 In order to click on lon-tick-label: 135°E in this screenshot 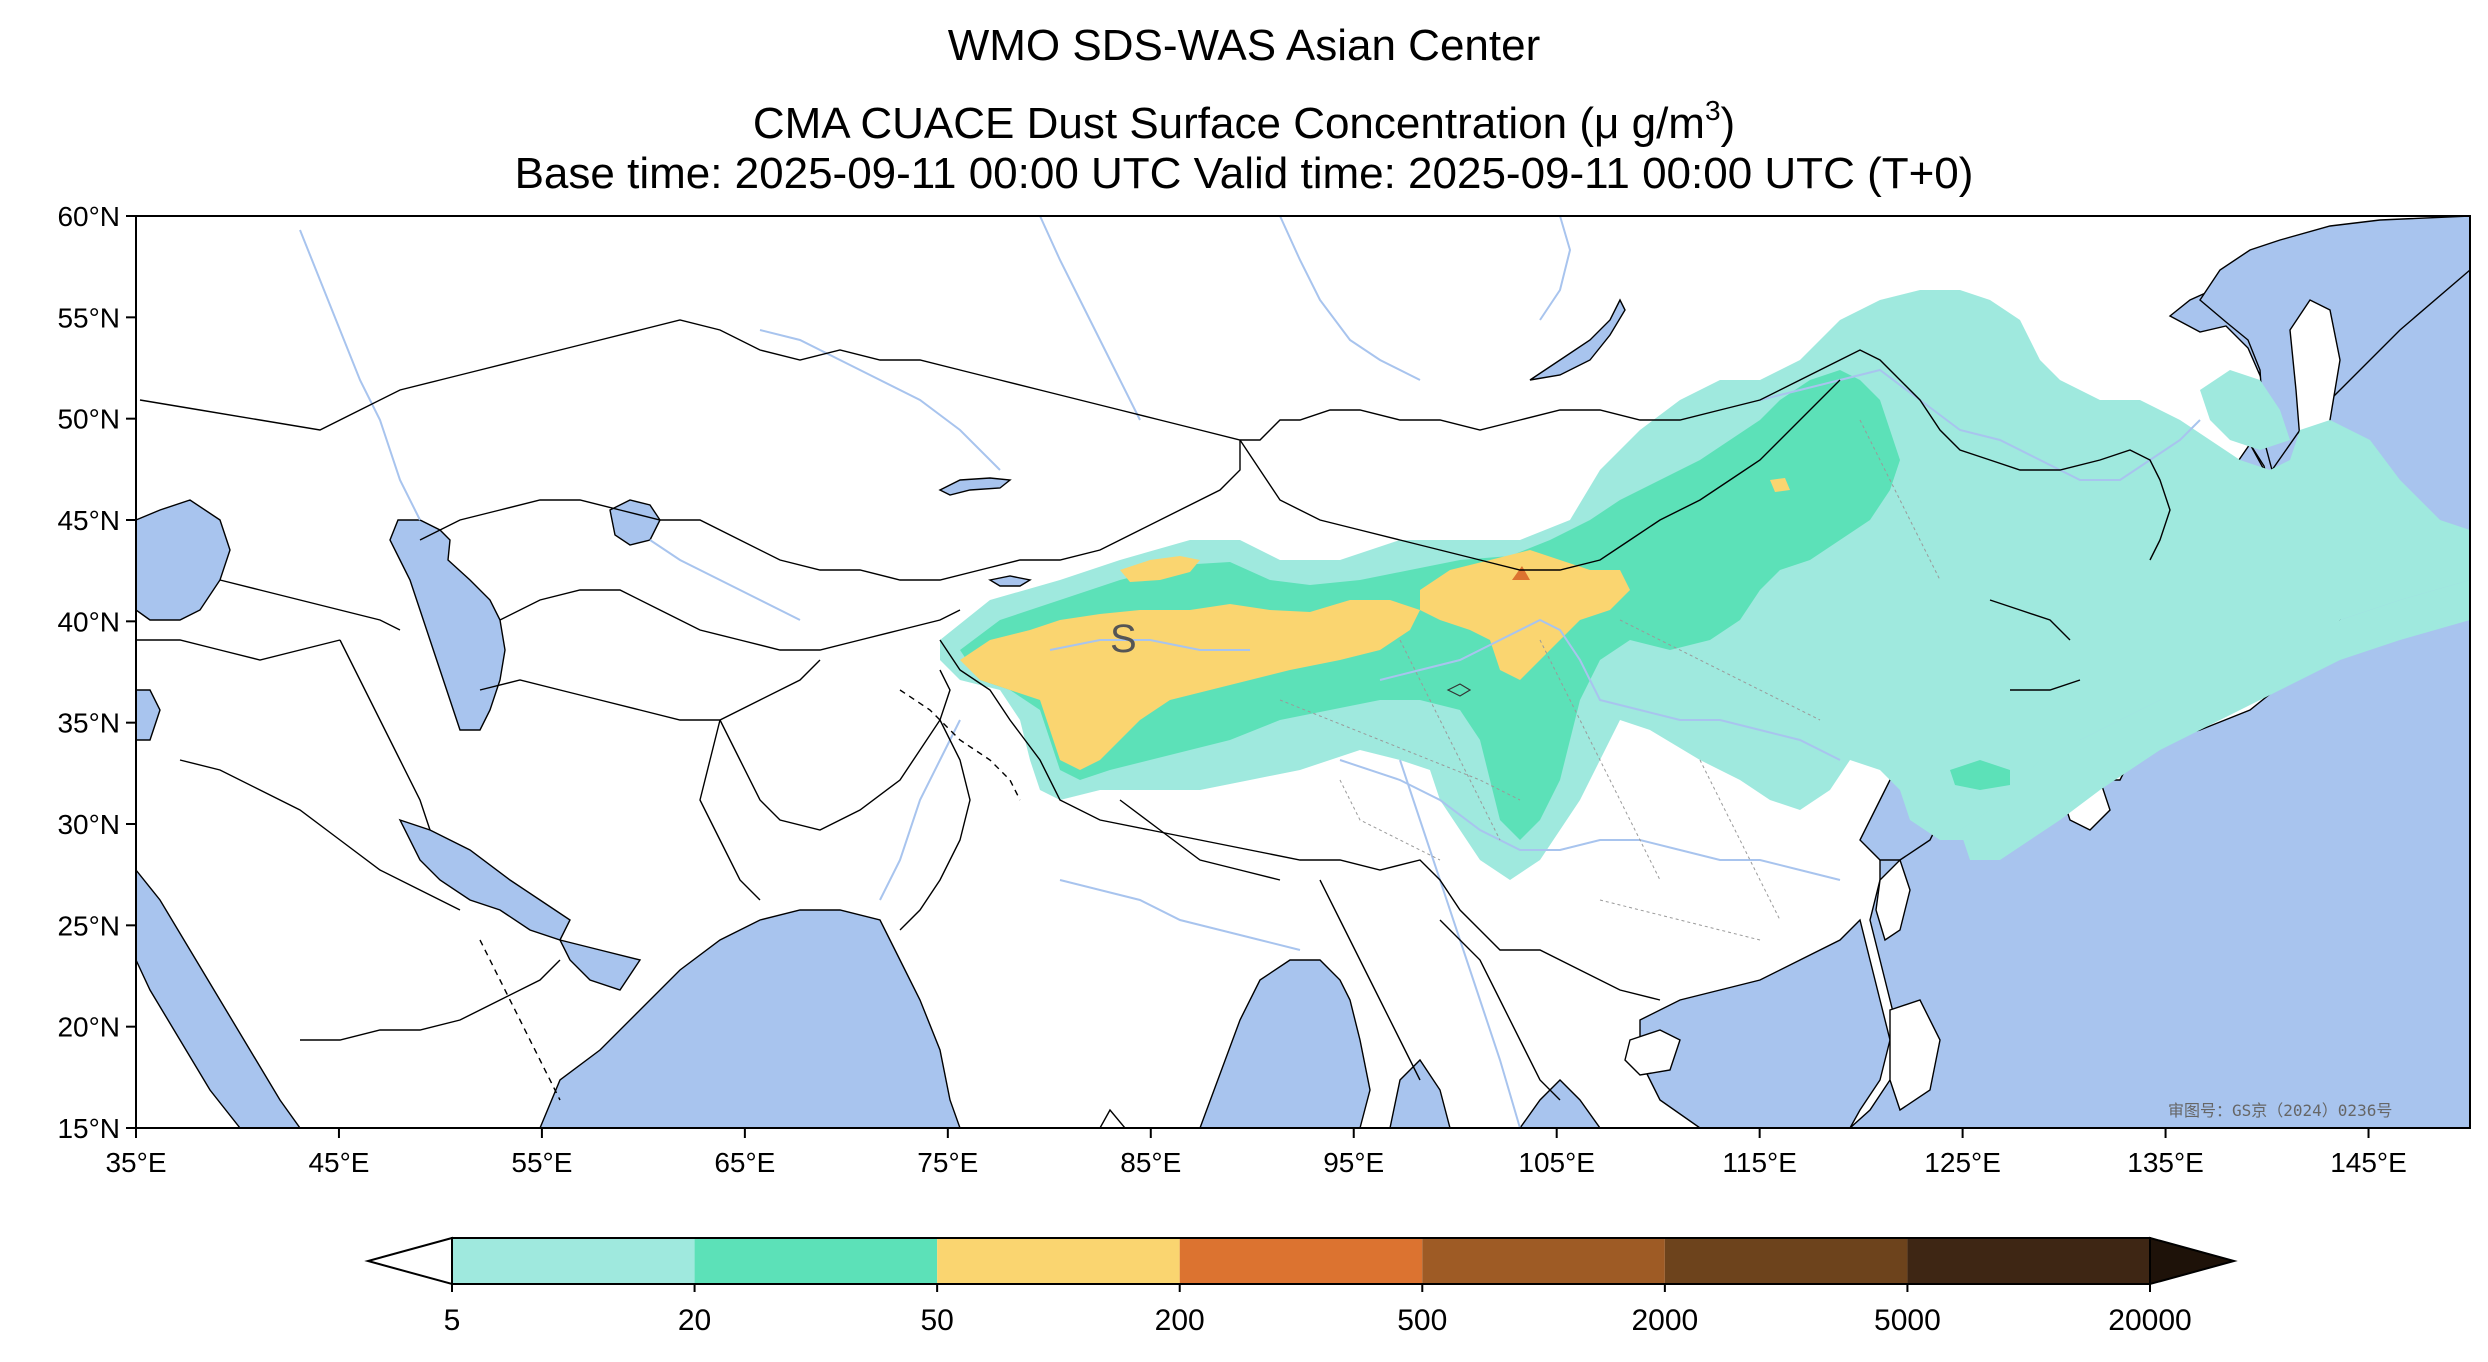, I will do `click(2165, 1162)`.